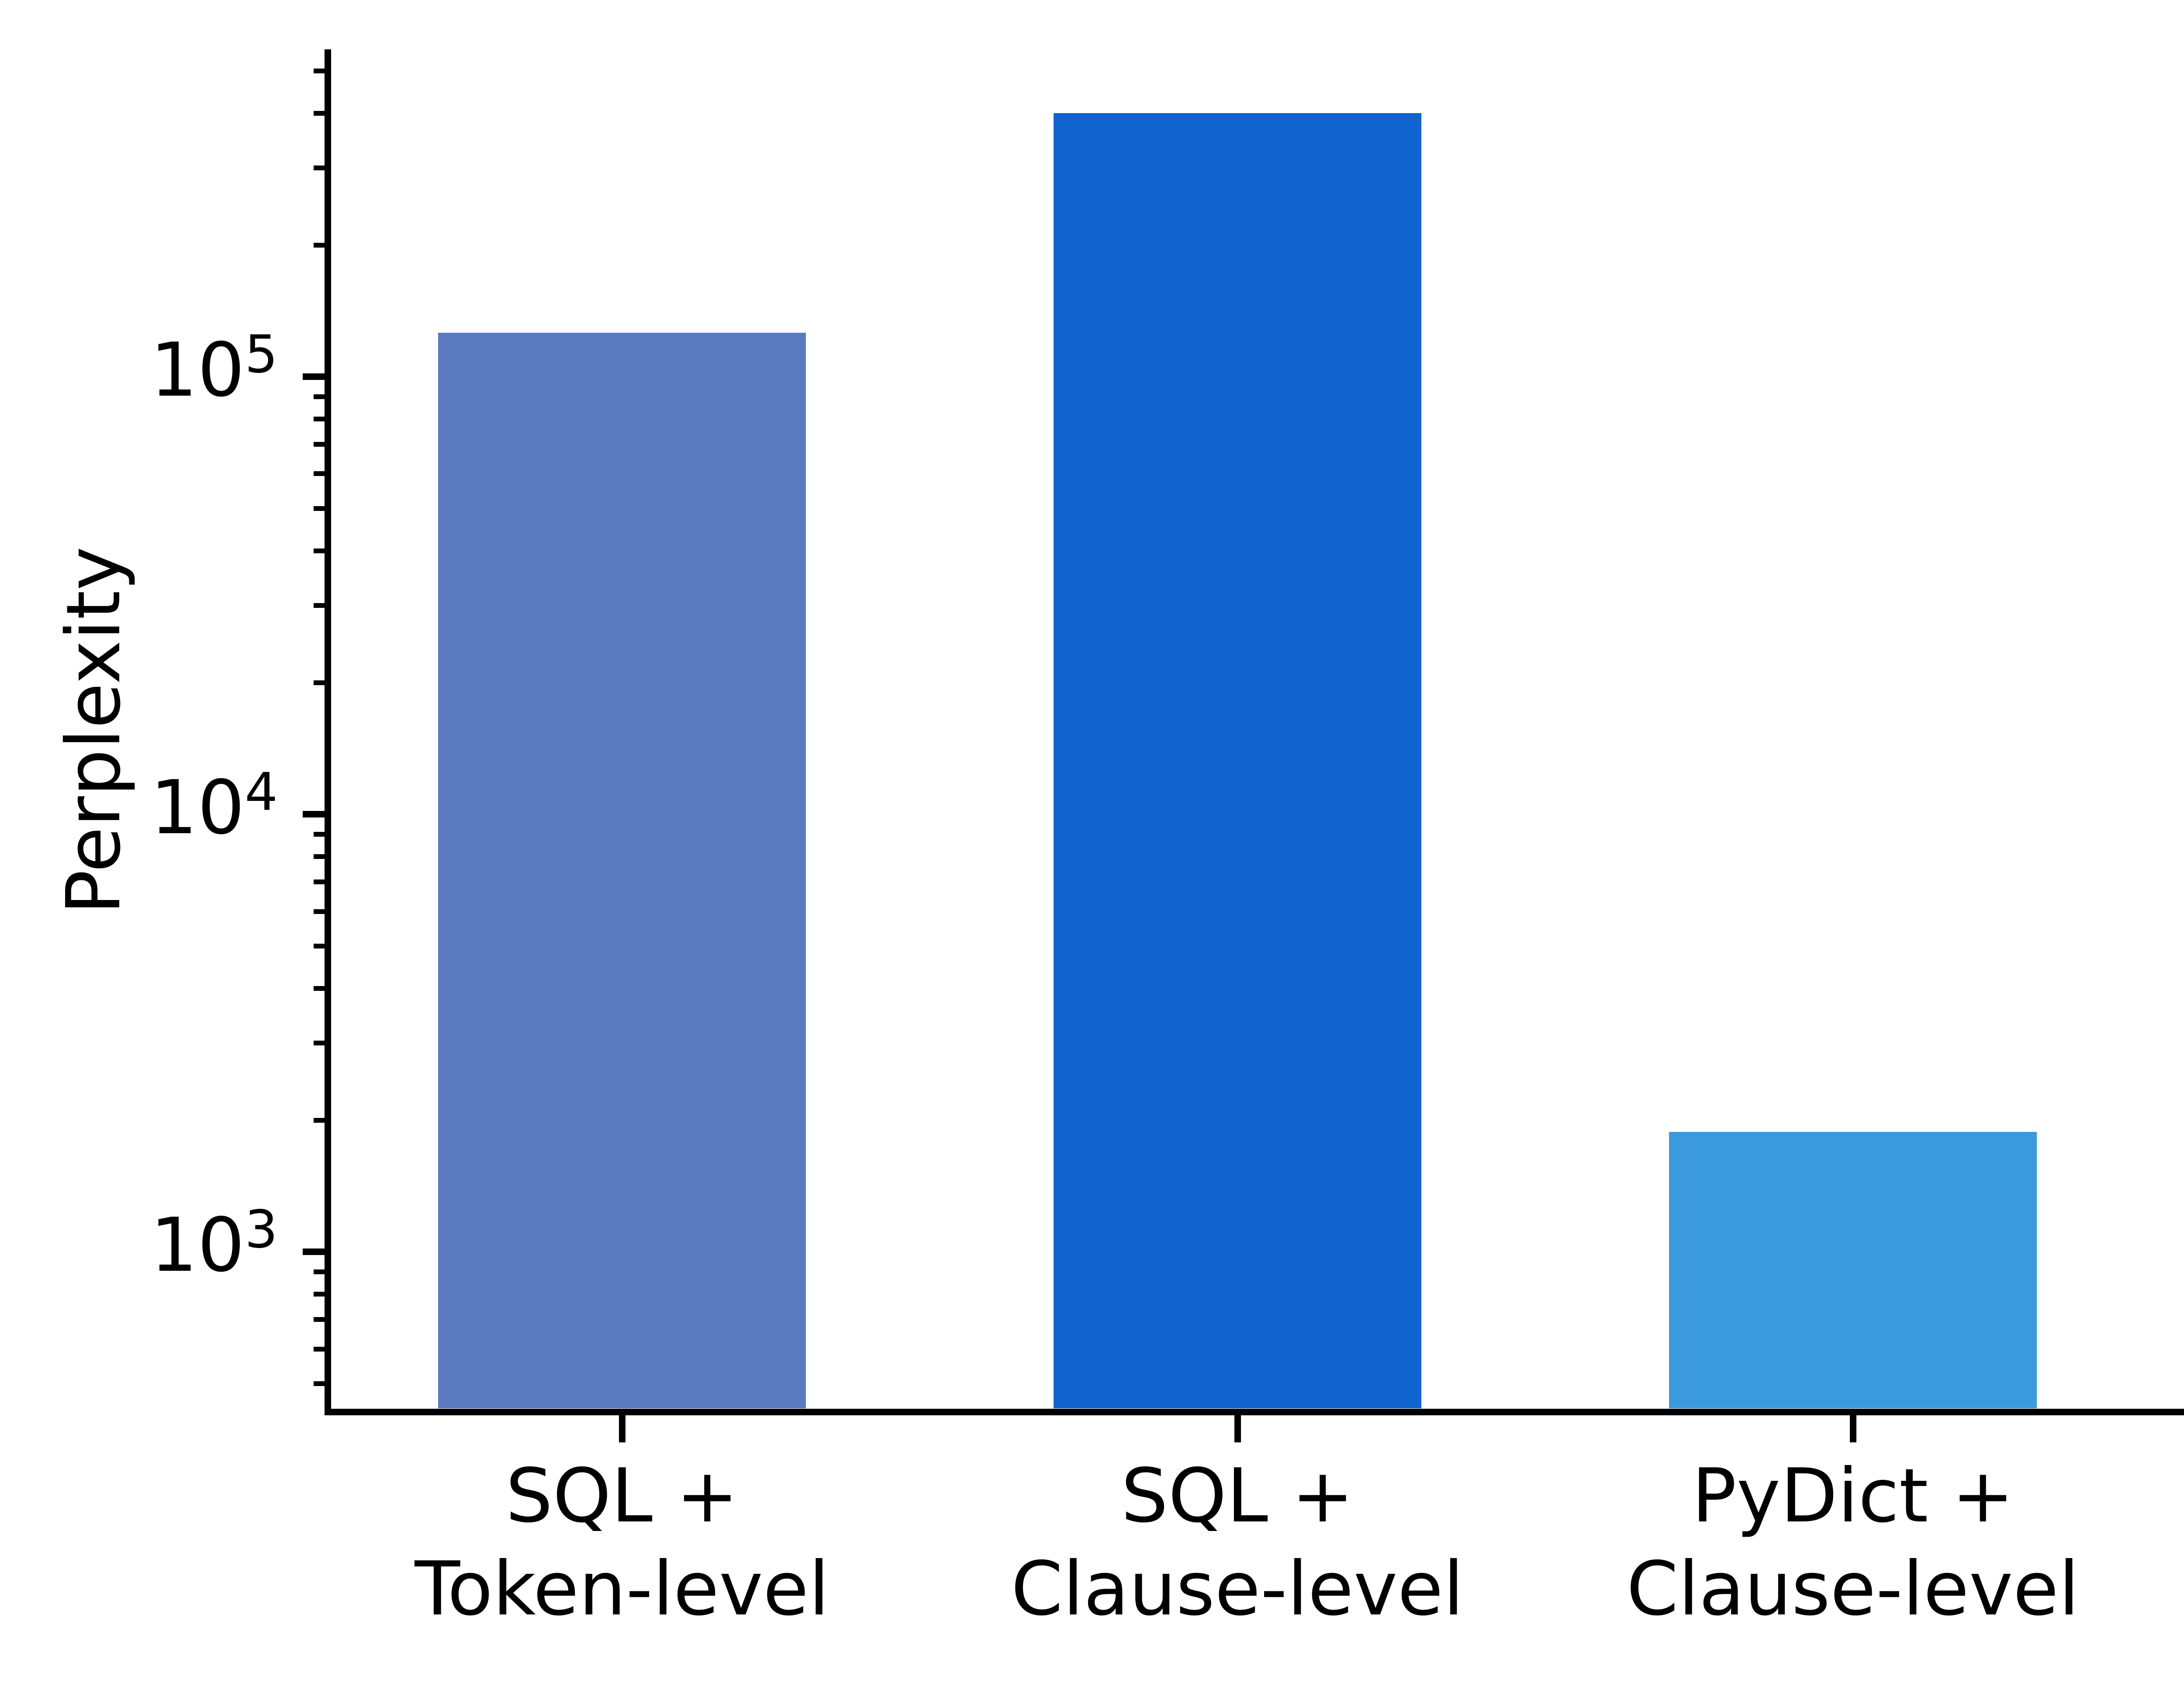 The width and height of the screenshot is (2184, 1683). Describe the element at coordinates (261, 354) in the screenshot. I see `y-tick-exponent: 5` at that location.